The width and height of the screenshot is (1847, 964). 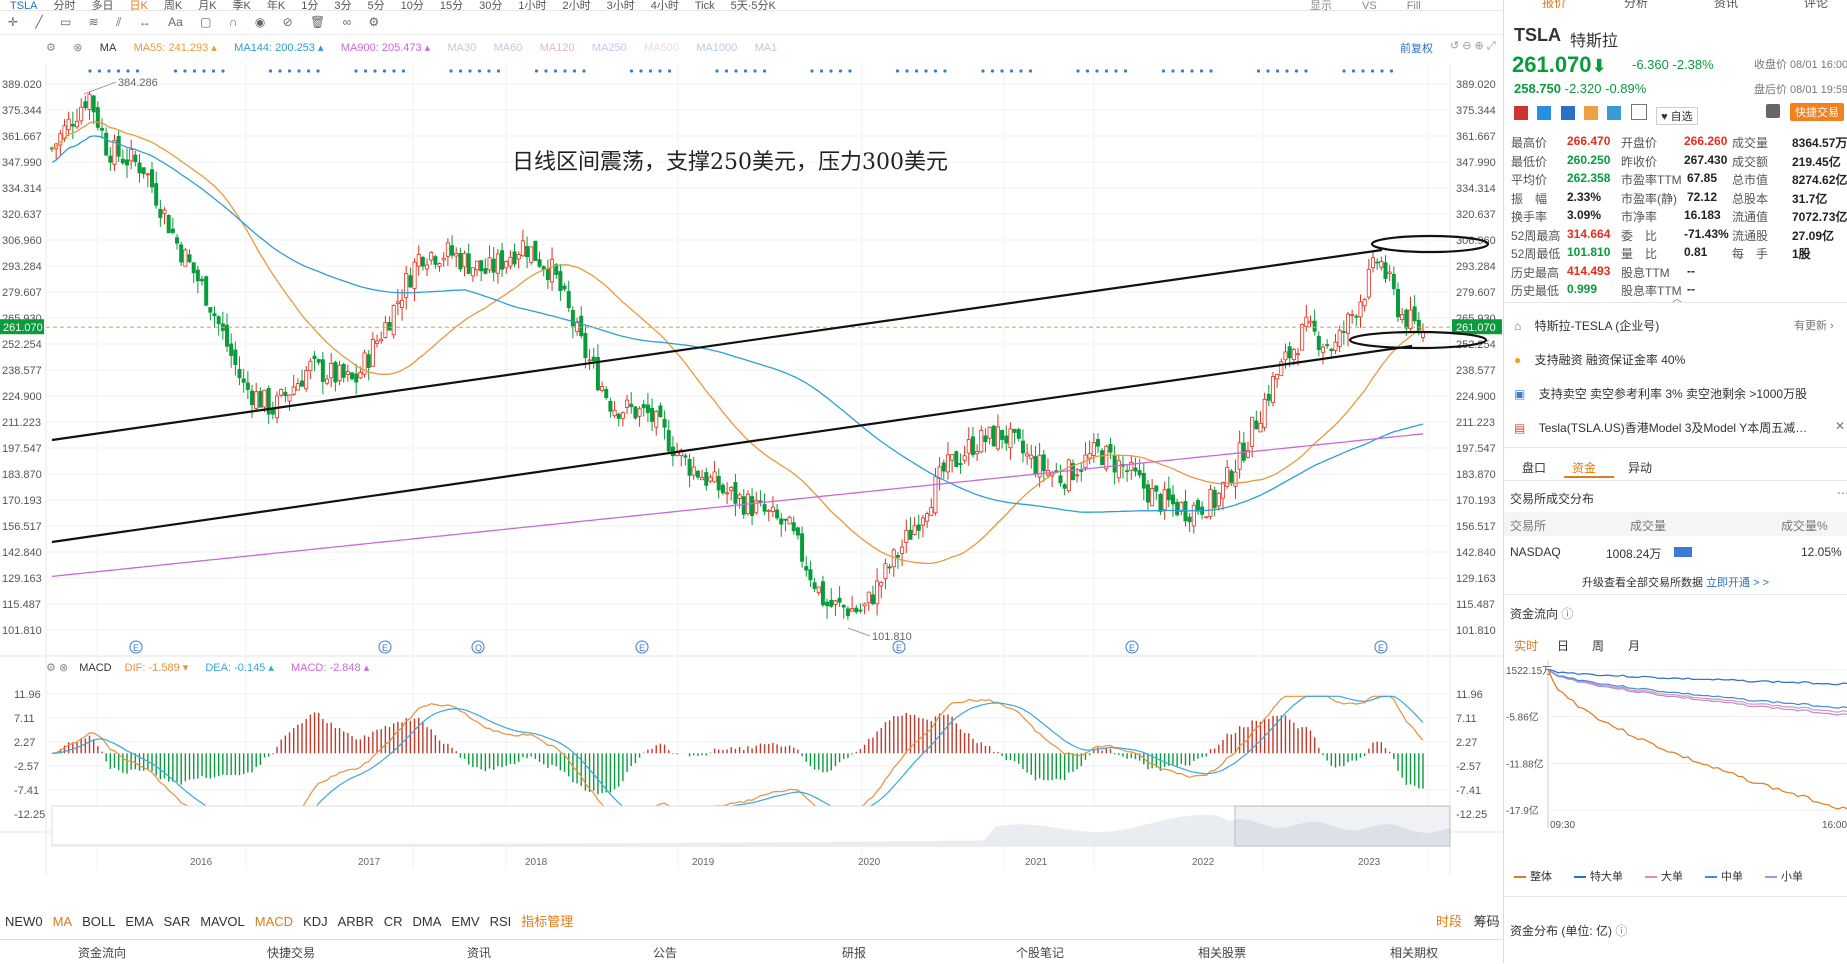 I want to click on indicator-tab: KDJ, so click(x=315, y=921).